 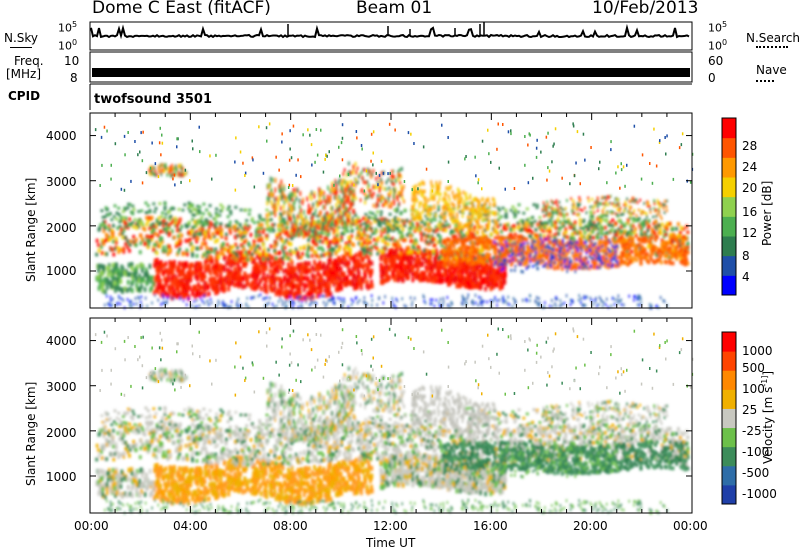 What do you see at coordinates (391, 67) in the screenshot?
I see `freq-panel` at bounding box center [391, 67].